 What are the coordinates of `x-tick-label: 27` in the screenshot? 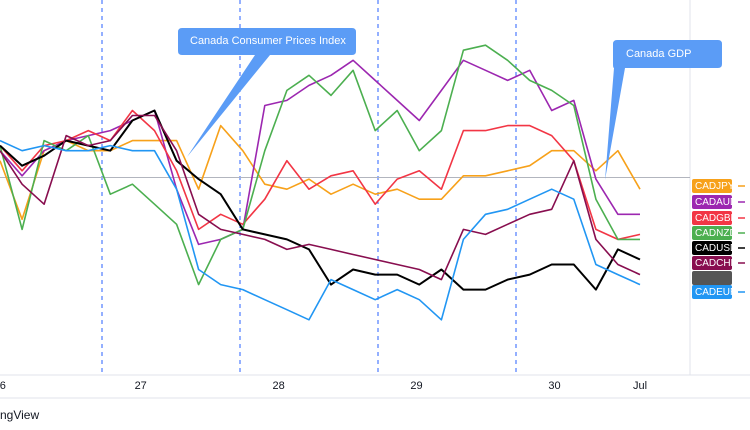 It's located at (141, 386).